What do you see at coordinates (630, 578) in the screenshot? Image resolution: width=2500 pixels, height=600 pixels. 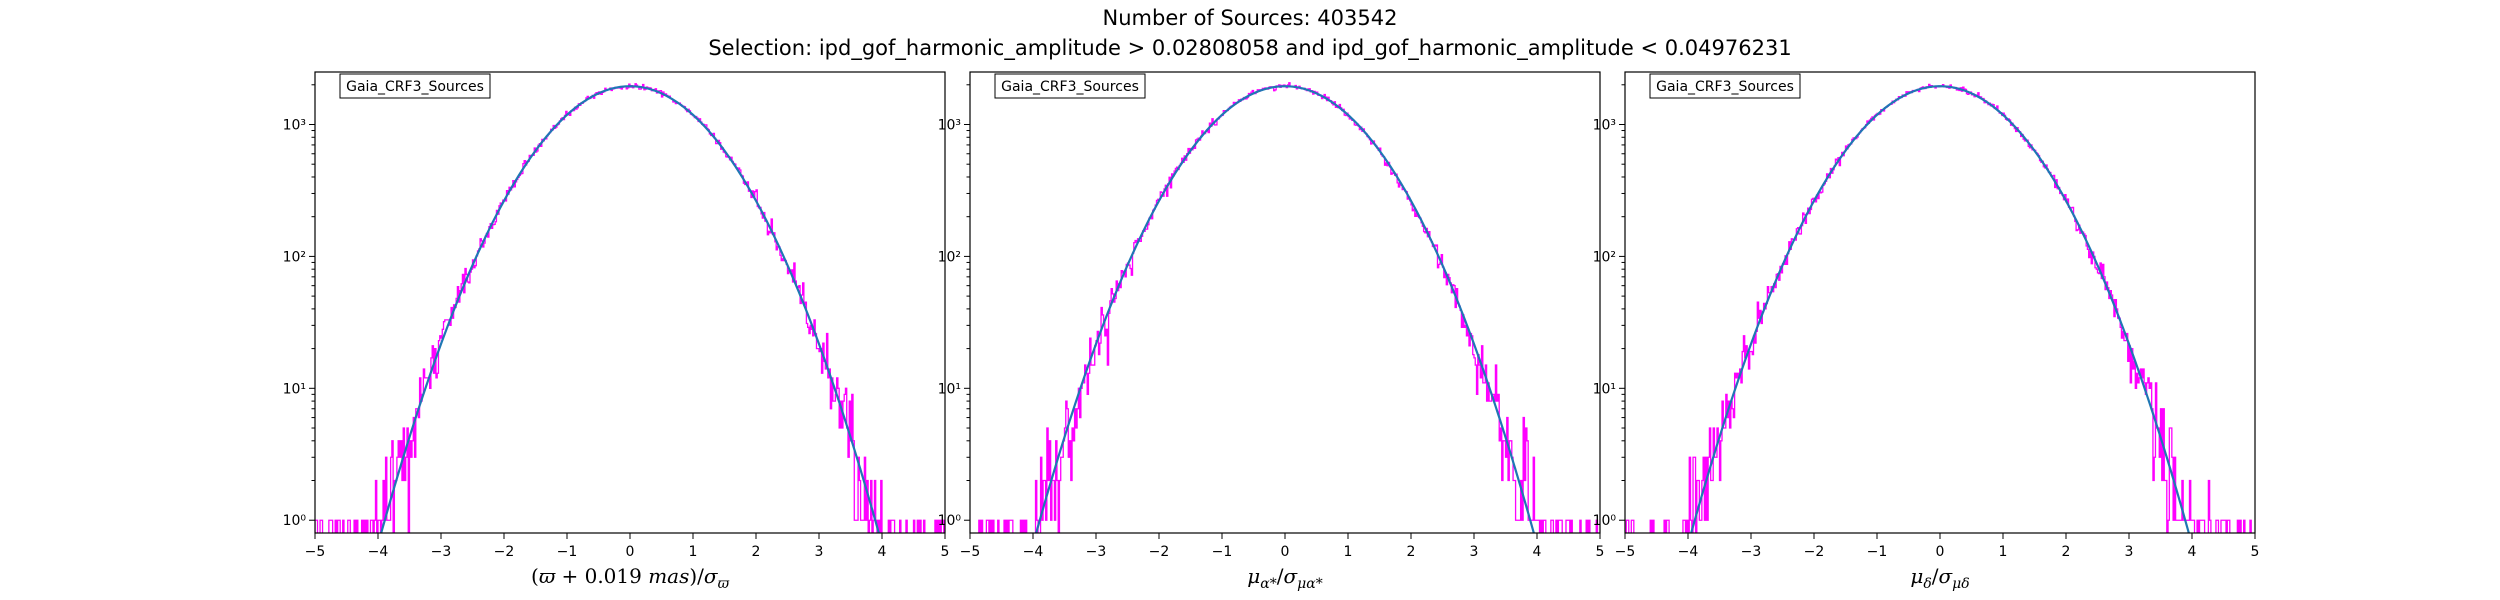 I see `x-axis-label-parallax: (ϖ + 0.019 mas)/σϖ` at bounding box center [630, 578].